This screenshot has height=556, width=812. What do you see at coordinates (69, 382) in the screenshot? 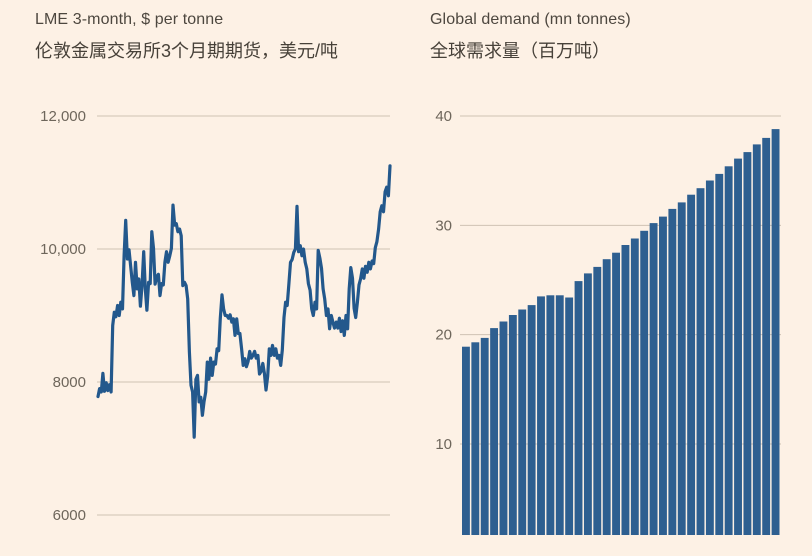
I see `y-tick-label: 8000` at bounding box center [69, 382].